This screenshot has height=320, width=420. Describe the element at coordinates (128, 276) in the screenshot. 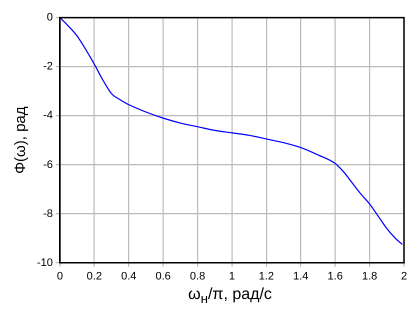

I see `x-tick-label: 0.4` at that location.